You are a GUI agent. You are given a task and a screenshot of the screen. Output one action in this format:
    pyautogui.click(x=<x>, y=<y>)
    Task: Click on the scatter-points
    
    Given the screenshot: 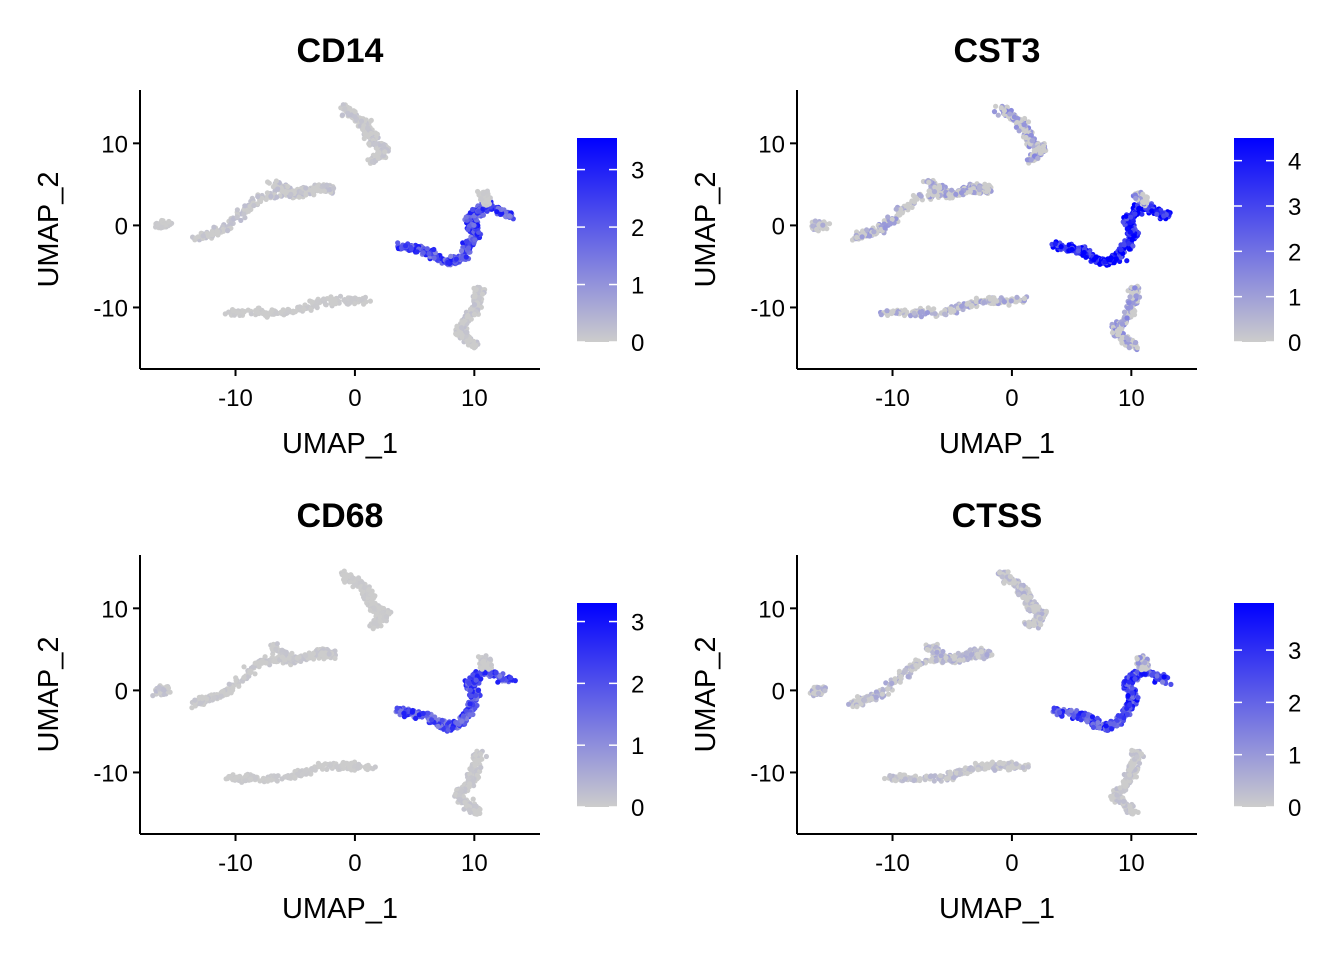 What is the action you would take?
    pyautogui.click(x=990, y=693)
    